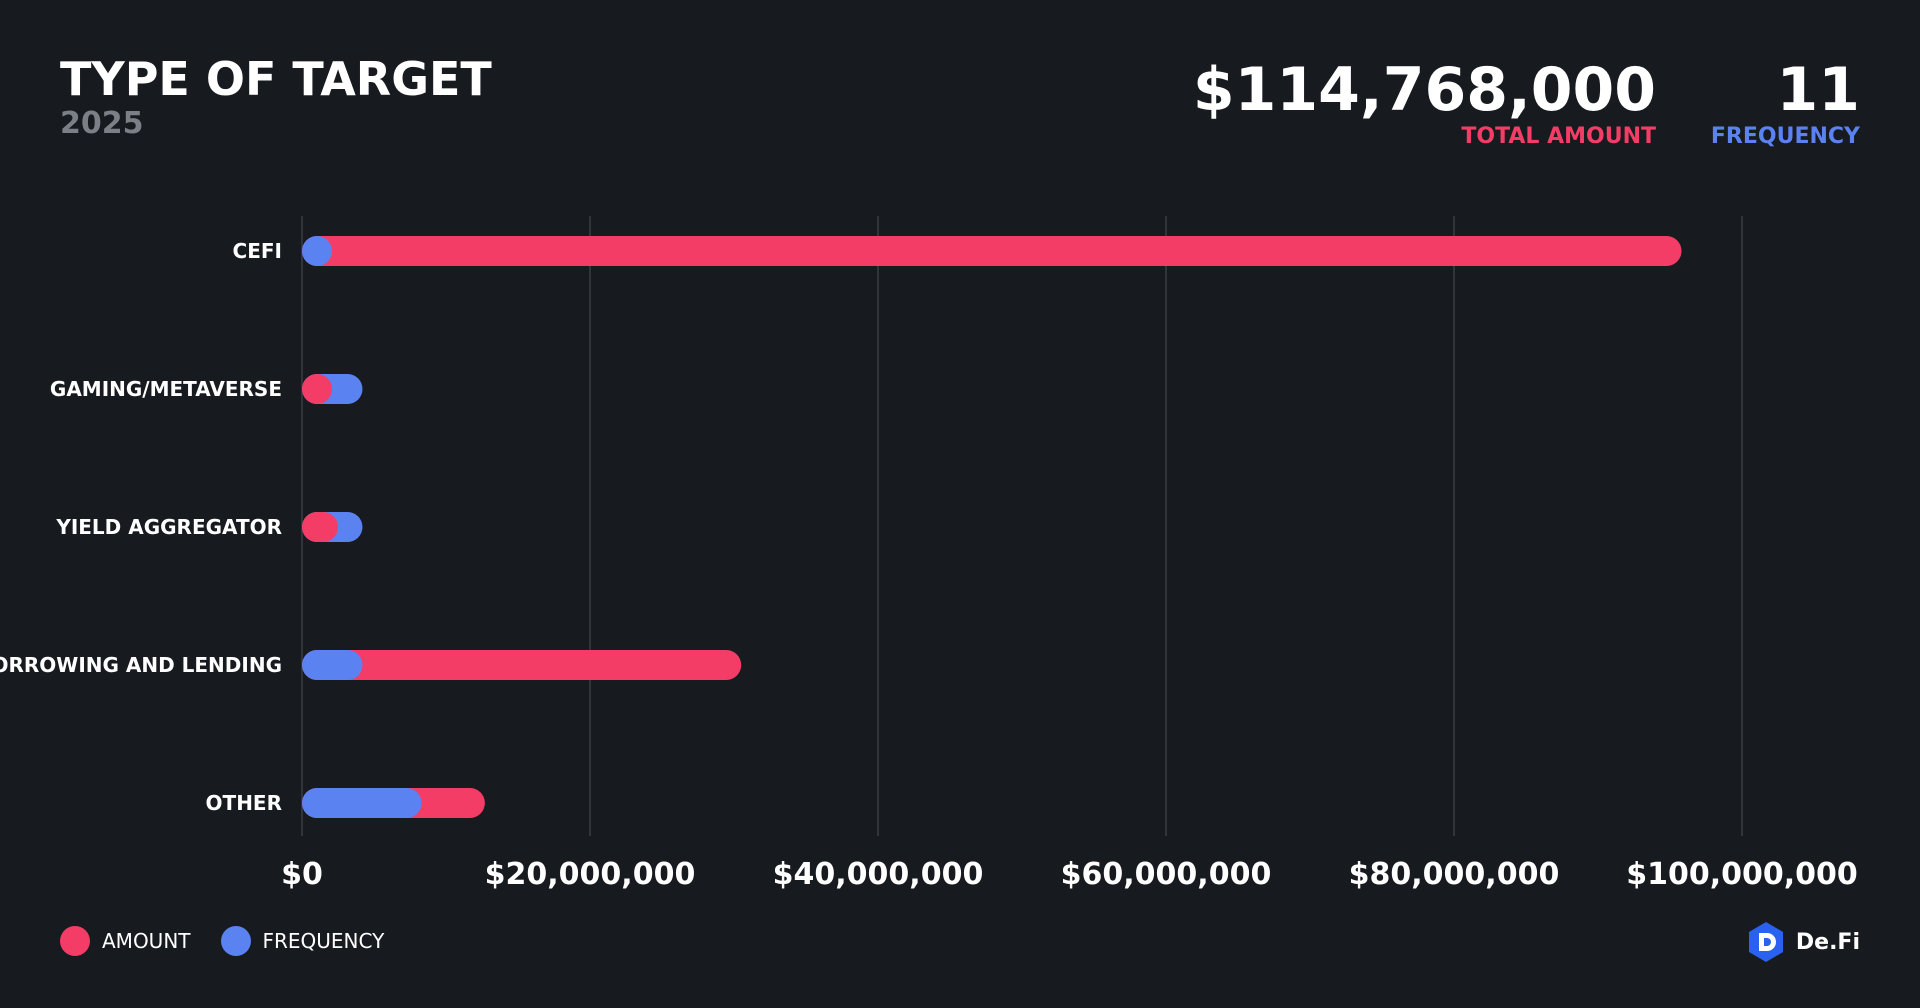 The height and width of the screenshot is (1008, 1920). Describe the element at coordinates (1785, 136) in the screenshot. I see `frequency-label: FREQUENCY` at that location.